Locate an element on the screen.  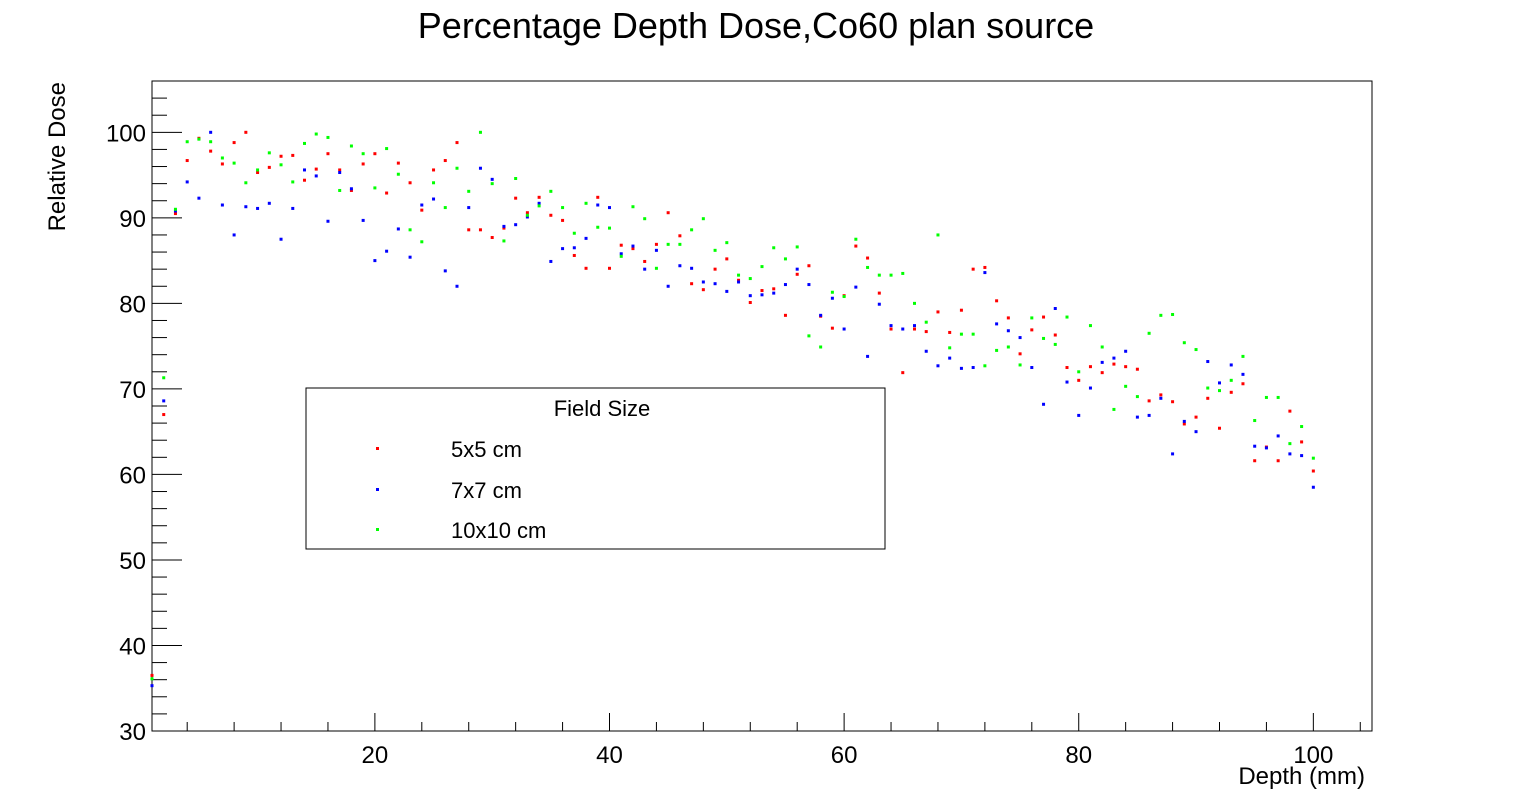
y-tick-label: 80 is located at coordinates (132, 304).